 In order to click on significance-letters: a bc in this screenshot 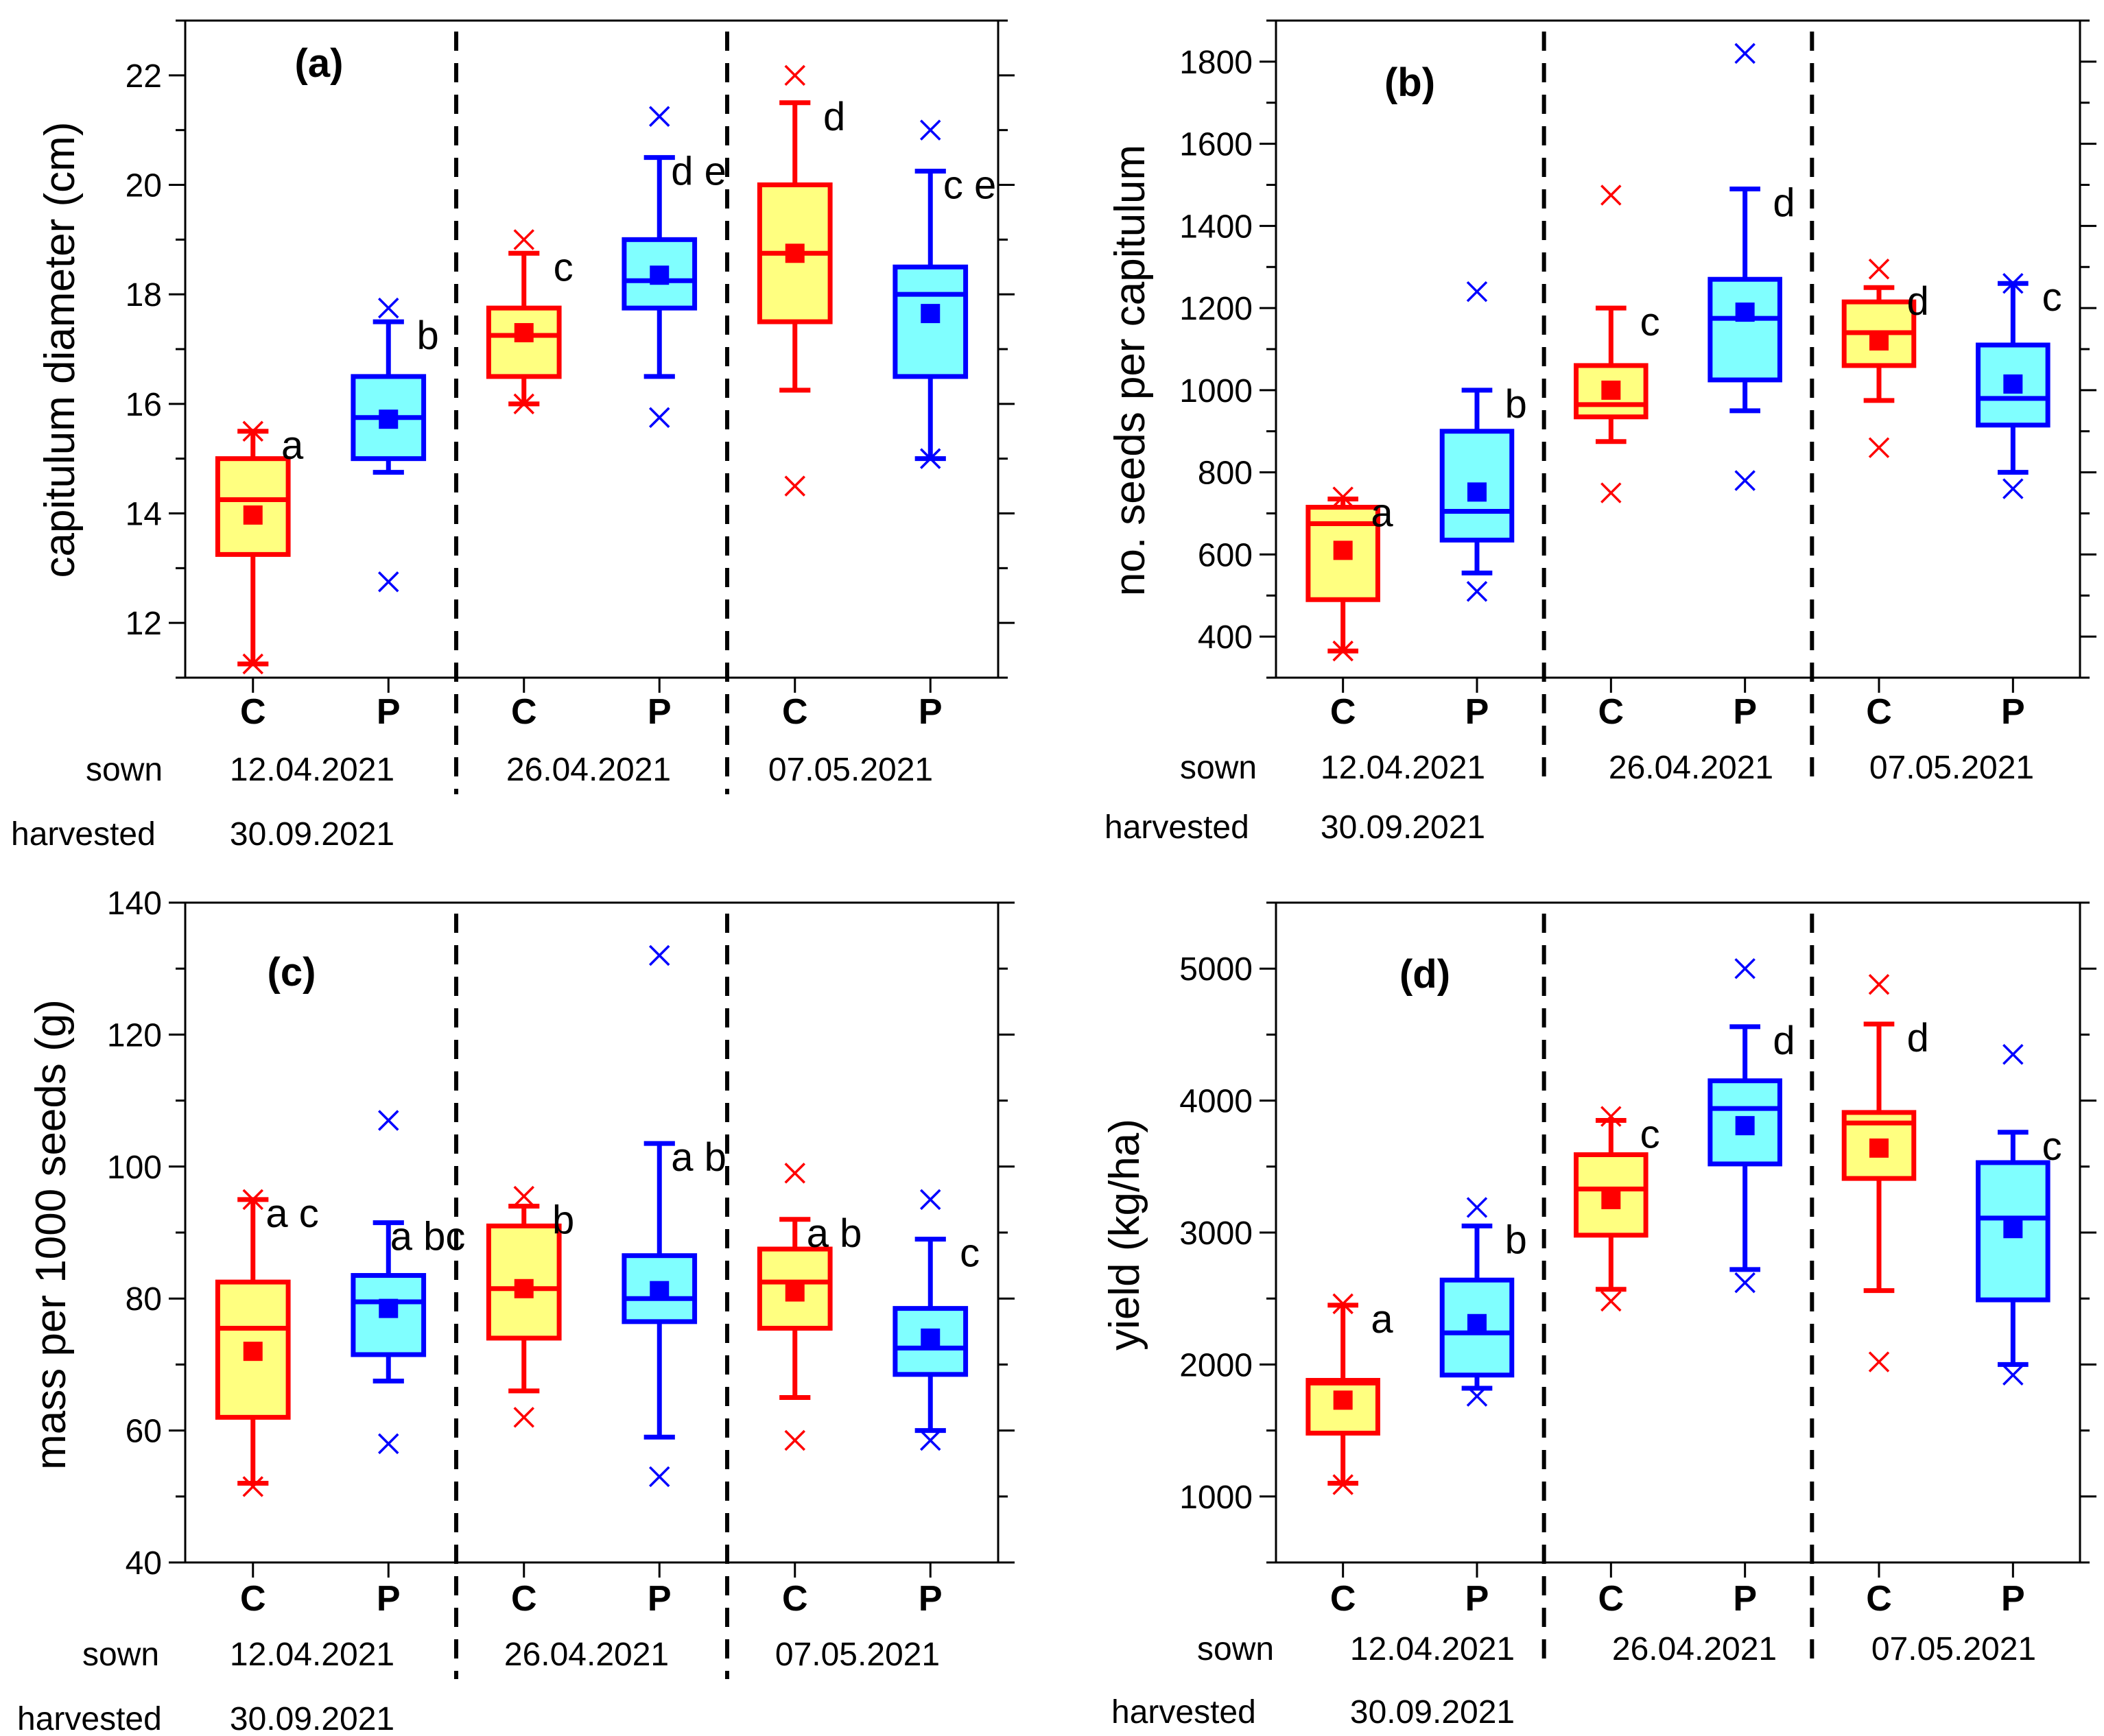, I will do `click(428, 1237)`.